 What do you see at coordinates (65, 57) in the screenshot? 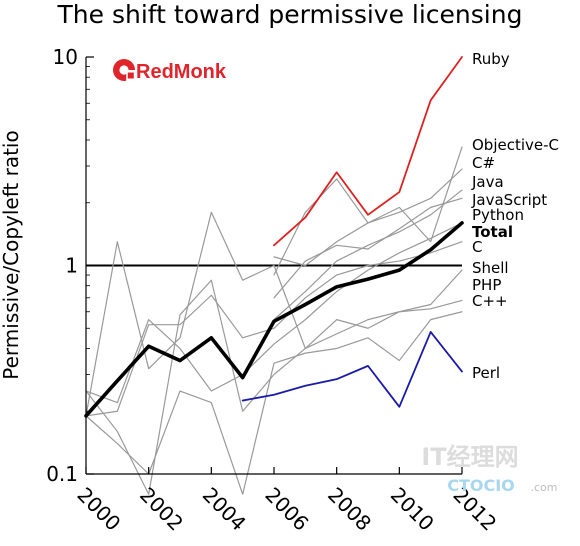
I see `y-tick-label: 10` at bounding box center [65, 57].